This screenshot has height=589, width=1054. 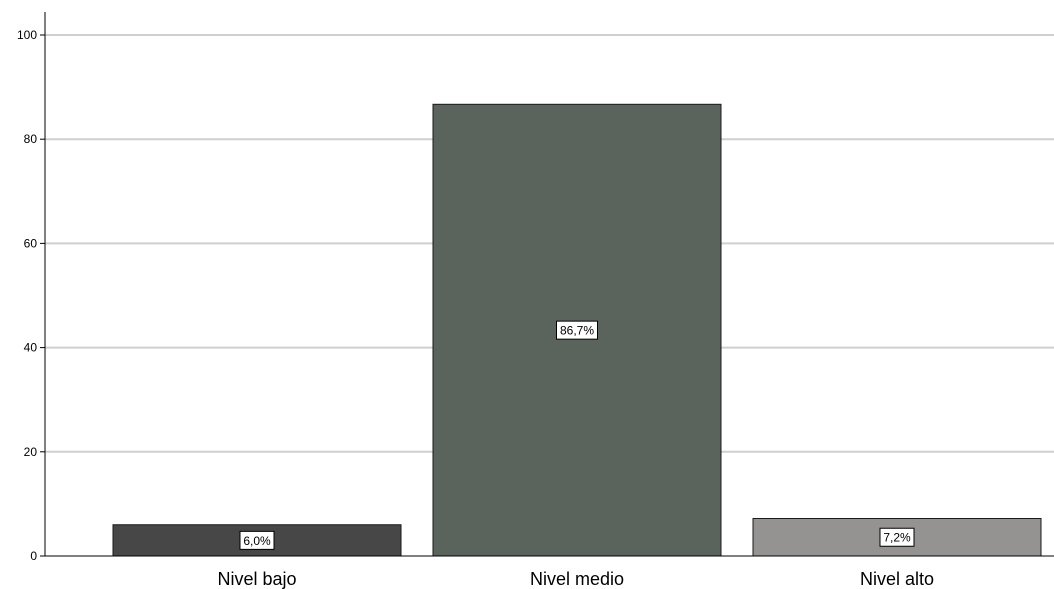 What do you see at coordinates (33, 556) in the screenshot?
I see `y-tick-label-0: 0` at bounding box center [33, 556].